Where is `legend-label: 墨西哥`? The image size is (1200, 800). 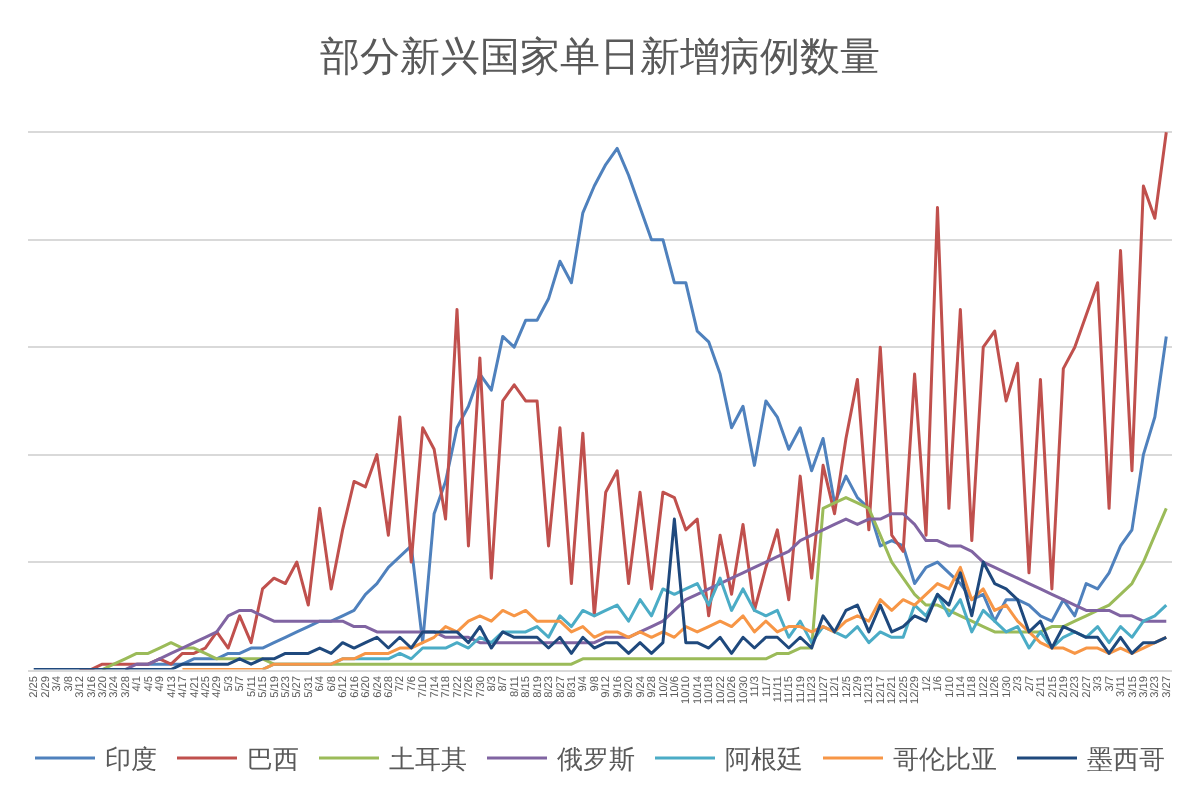
legend-label: 墨西哥 is located at coordinates (1126, 759).